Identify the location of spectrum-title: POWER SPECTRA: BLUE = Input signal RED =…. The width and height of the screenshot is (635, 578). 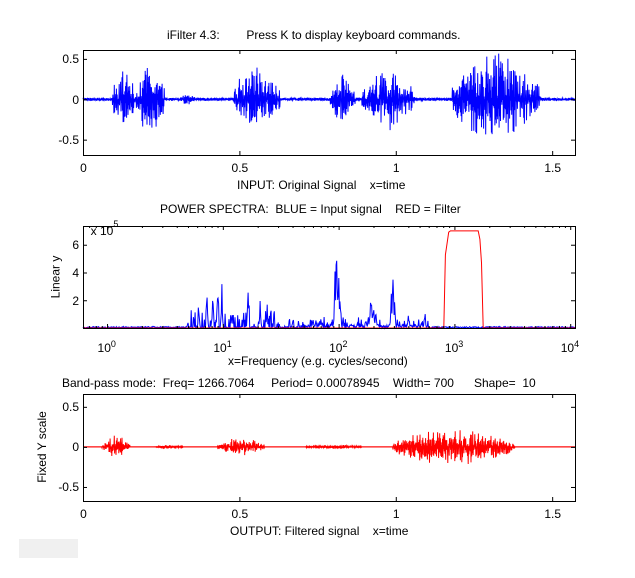
(310, 209).